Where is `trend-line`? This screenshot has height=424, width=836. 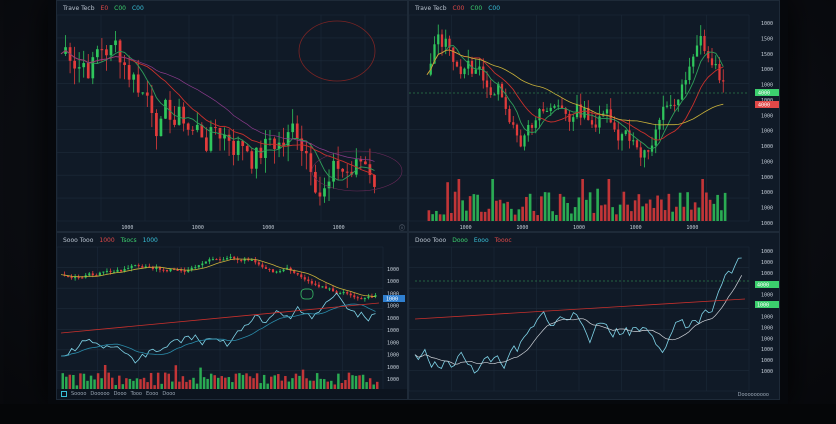
trend-line is located at coordinates (220, 318).